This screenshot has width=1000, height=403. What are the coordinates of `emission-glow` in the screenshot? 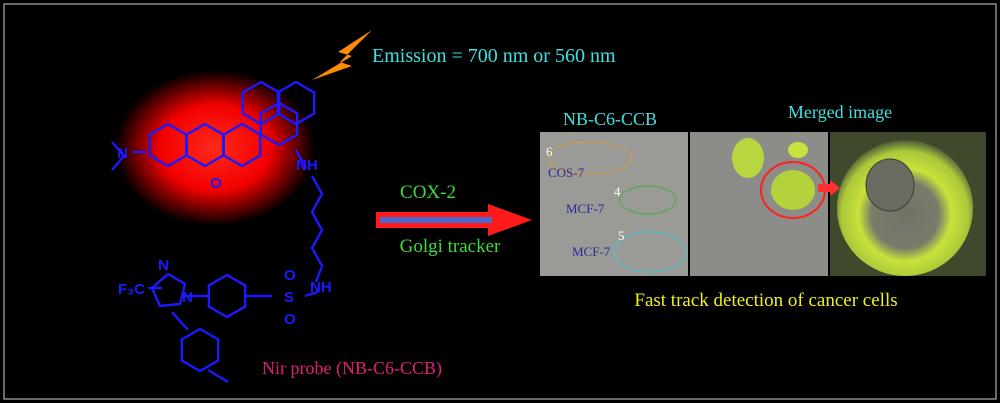 It's located at (215, 148).